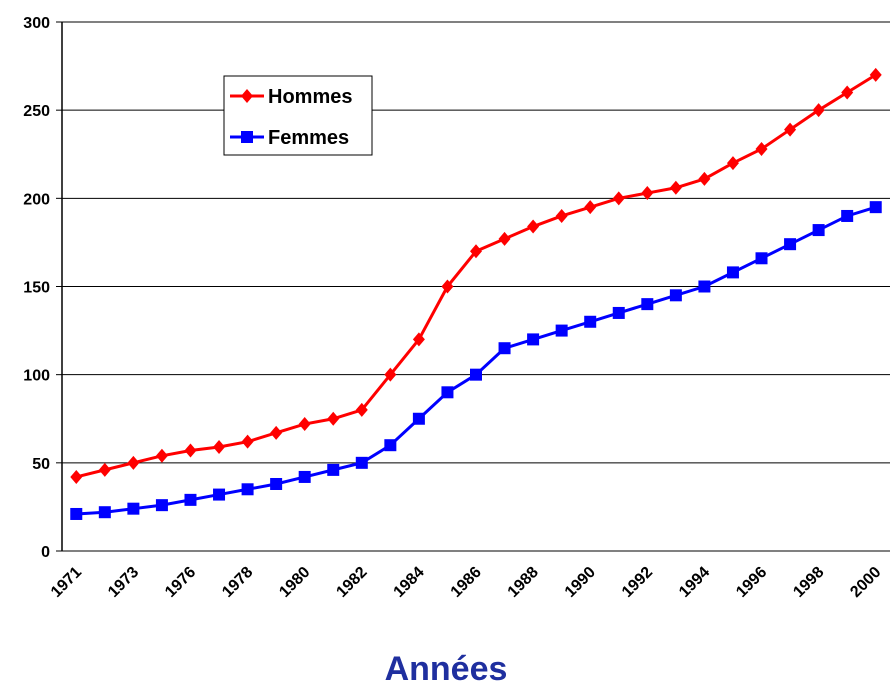 The width and height of the screenshot is (892, 686). Describe the element at coordinates (466, 582) in the screenshot. I see `x-tick-label: 1986` at that location.